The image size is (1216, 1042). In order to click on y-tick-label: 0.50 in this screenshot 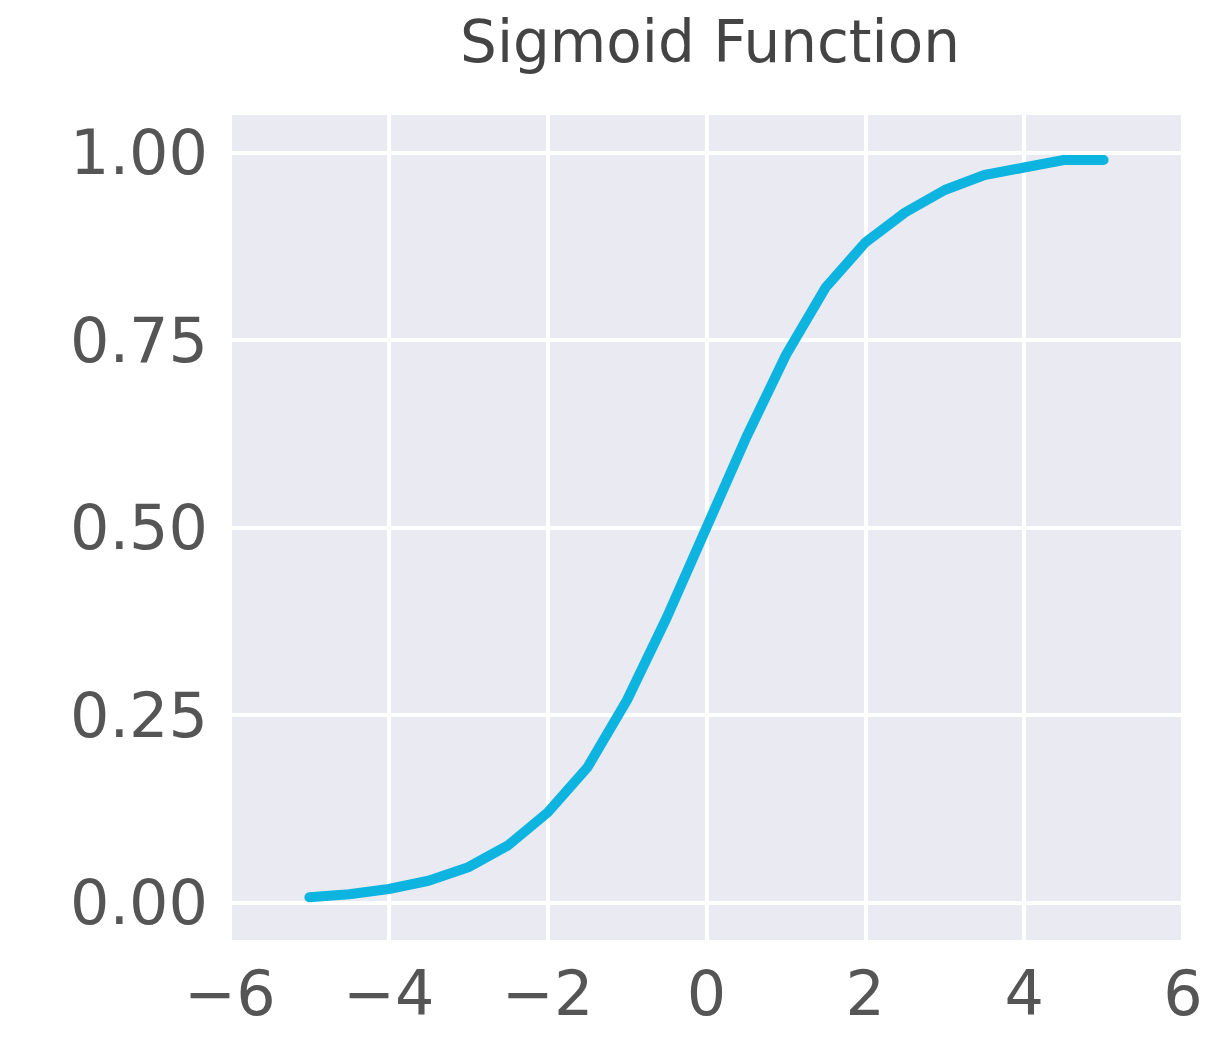, I will do `click(138, 527)`.